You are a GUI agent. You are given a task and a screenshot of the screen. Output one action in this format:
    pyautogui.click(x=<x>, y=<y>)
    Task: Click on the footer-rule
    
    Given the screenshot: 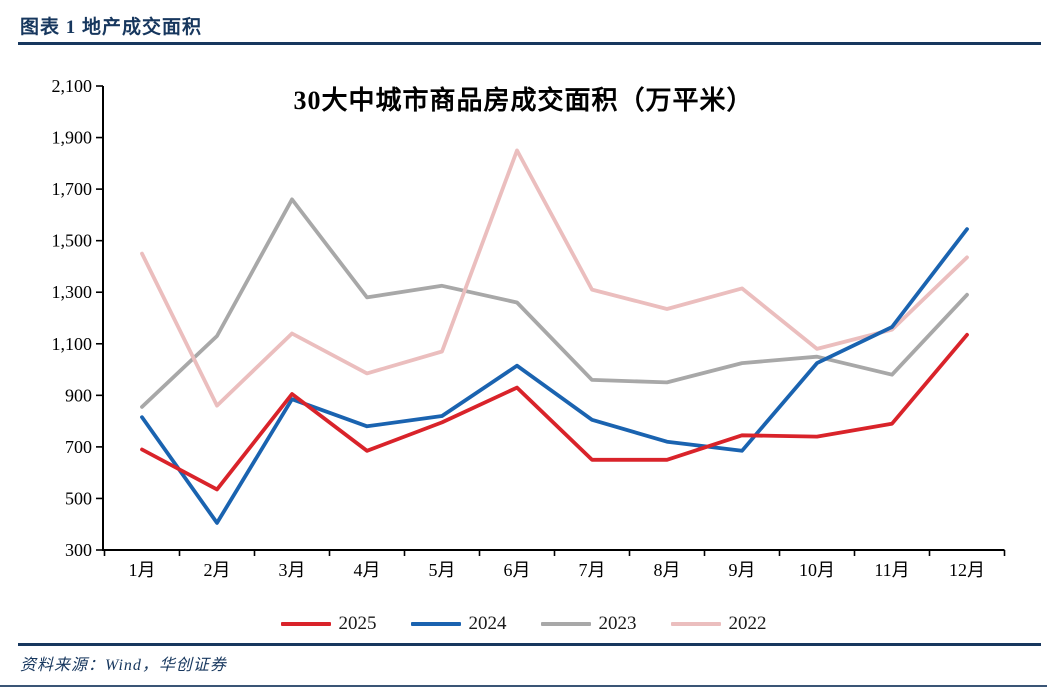 What is the action you would take?
    pyautogui.click(x=529, y=644)
    